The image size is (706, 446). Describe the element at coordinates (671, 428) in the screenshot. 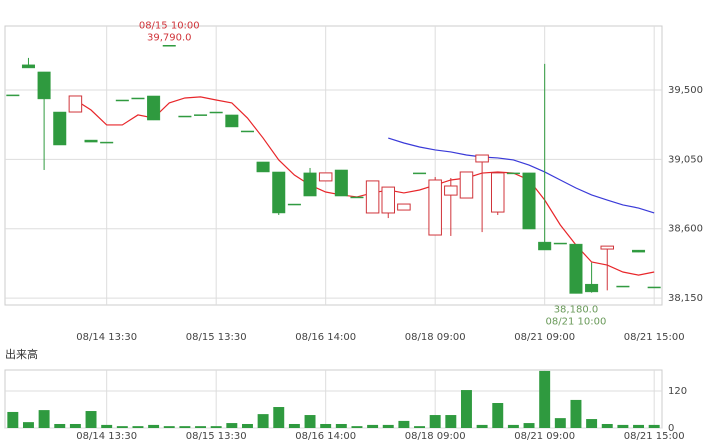

I see `y-tick-label: 0` at that location.